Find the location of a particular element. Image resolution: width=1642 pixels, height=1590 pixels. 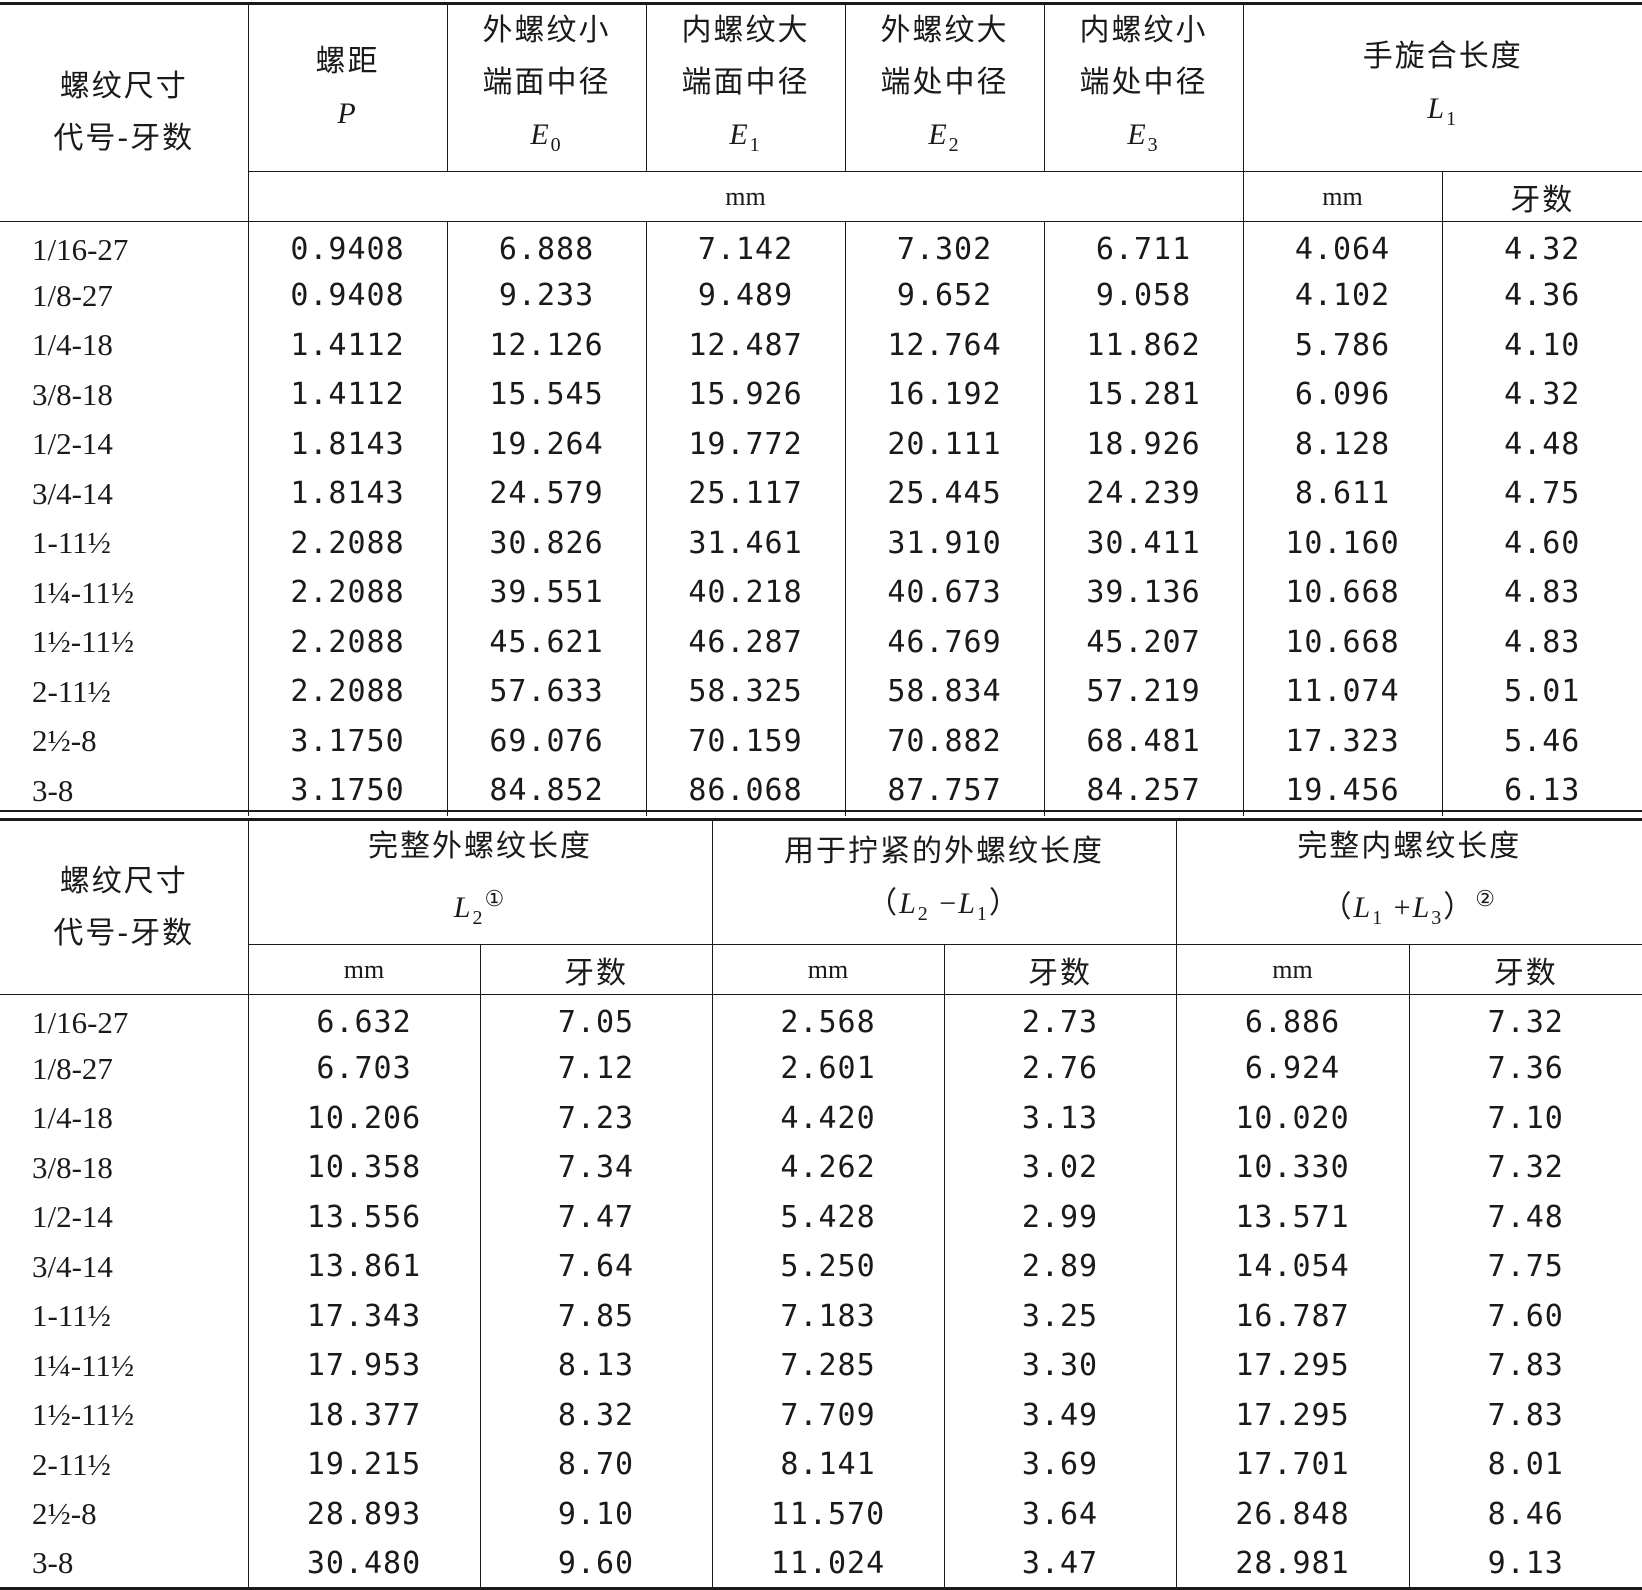

value-cell: 2.89 is located at coordinates (1060, 1267).